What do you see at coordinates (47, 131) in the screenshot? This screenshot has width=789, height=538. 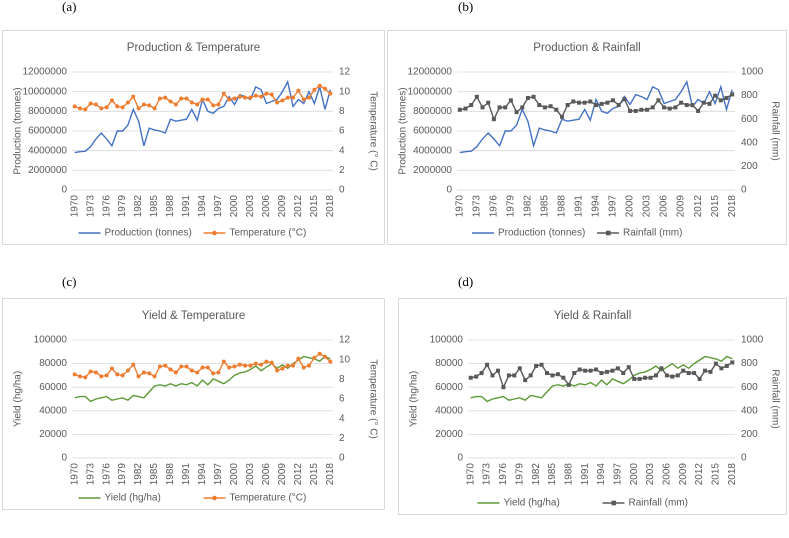 I see `y-tick-label: 6000000` at bounding box center [47, 131].